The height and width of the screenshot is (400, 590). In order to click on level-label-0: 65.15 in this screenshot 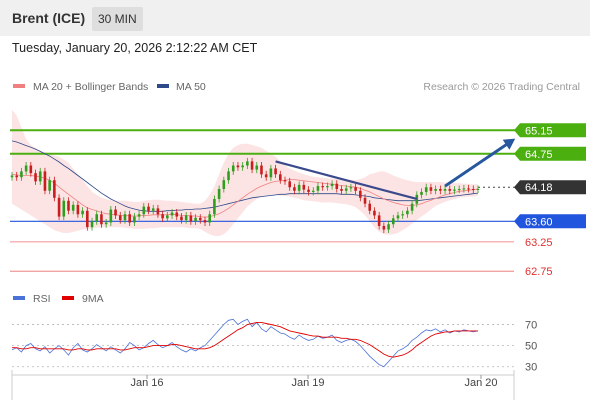, I will do `click(550, 130)`.